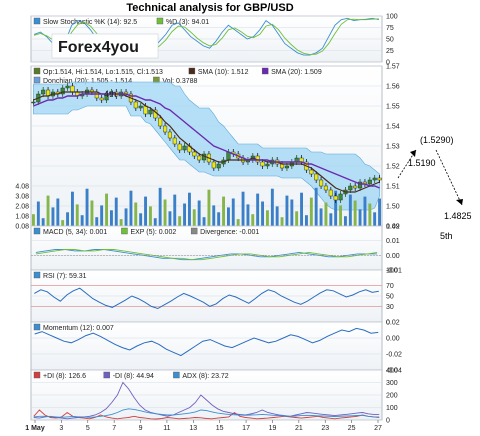 The image size is (480, 436). I want to click on volume-tick-label: 0.08, so click(22, 227).